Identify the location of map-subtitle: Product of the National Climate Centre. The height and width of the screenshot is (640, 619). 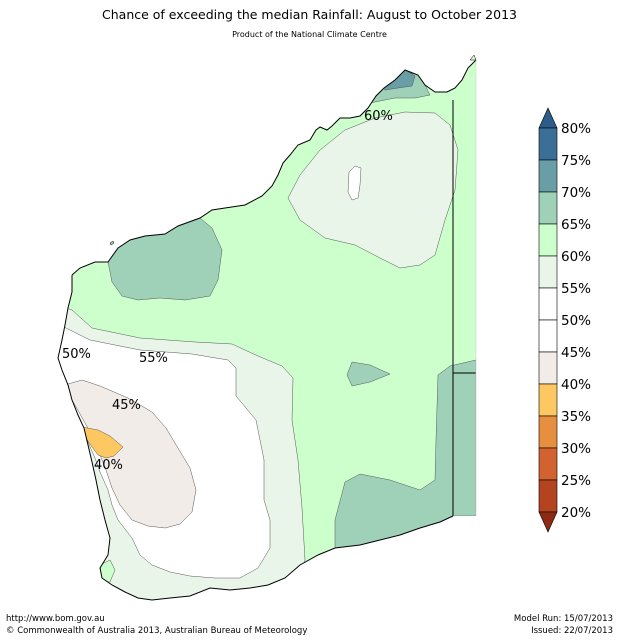
(309, 34).